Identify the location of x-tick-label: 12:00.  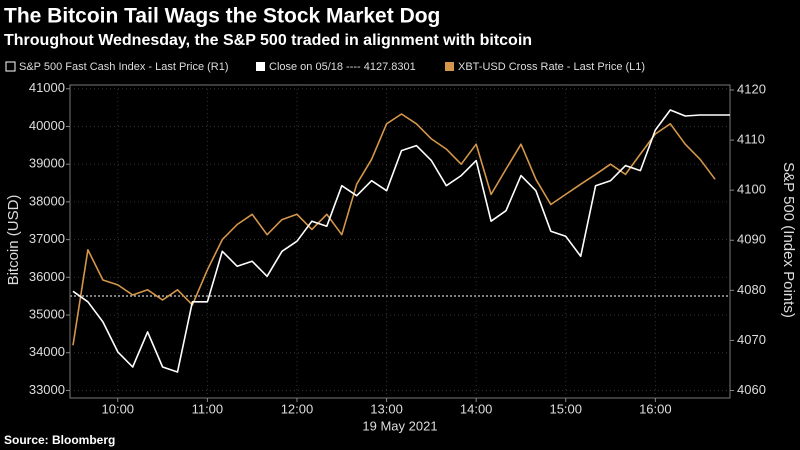
(297, 408).